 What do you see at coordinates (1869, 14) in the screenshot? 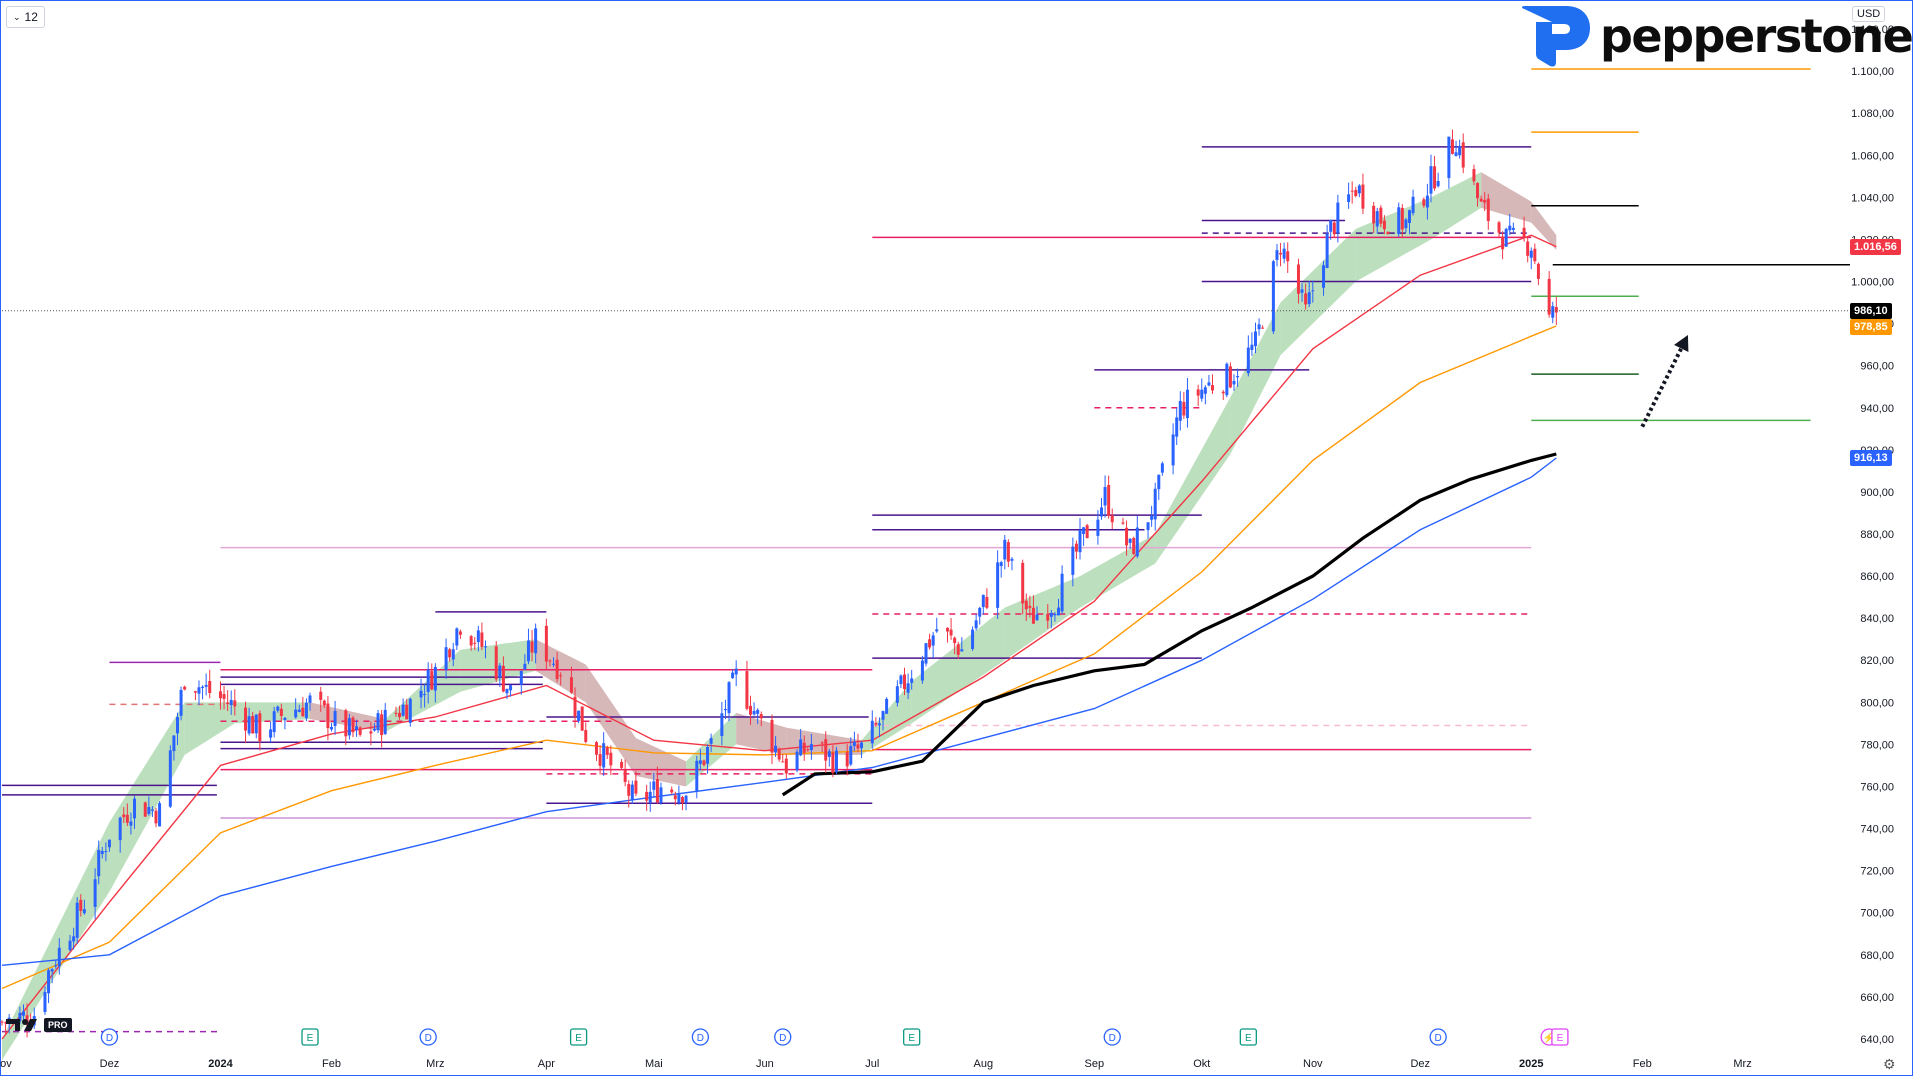
I see `currency-label: USD` at bounding box center [1869, 14].